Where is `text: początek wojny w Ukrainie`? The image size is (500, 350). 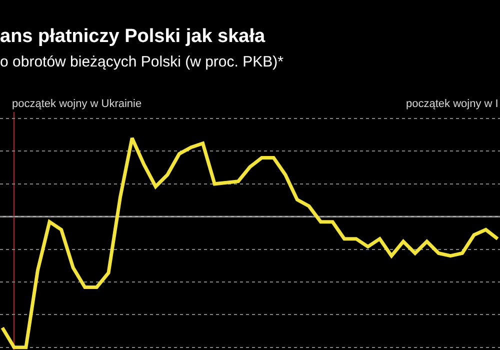 text: początek wojny w Ukrainie is located at coordinates (77, 104).